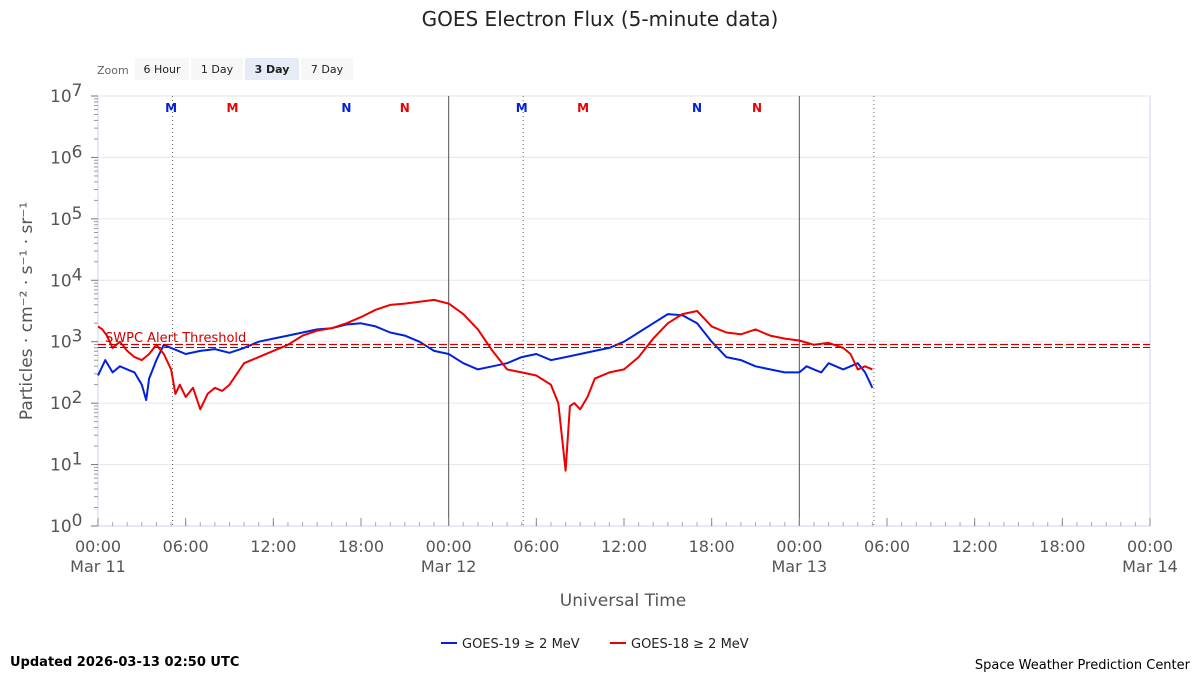  Describe the element at coordinates (175, 338) in the screenshot. I see `threshold-label: SWPC Alert Threshold` at that location.